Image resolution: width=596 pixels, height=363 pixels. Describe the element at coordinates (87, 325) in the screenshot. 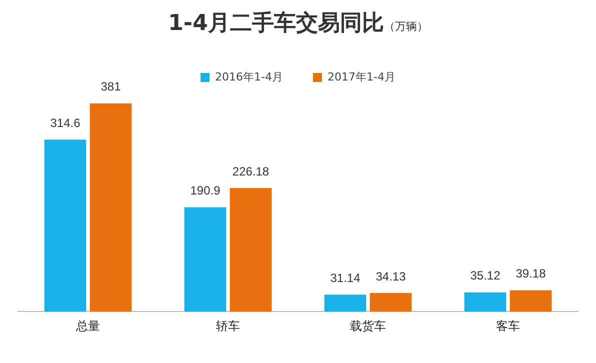

I see `x-tick-label: 总量` at that location.